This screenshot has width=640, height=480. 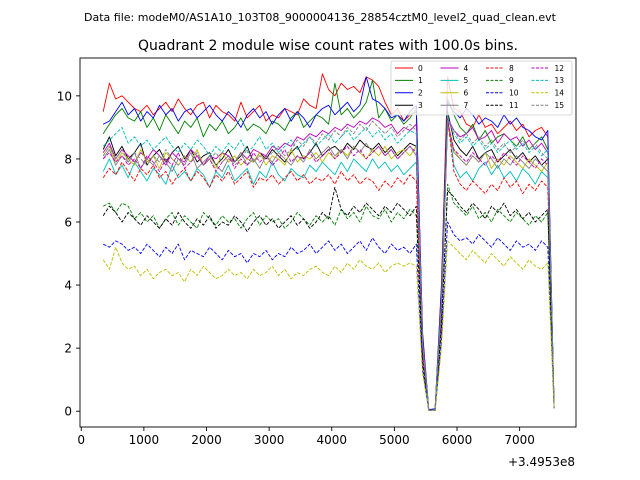 What do you see at coordinates (514, 105) in the screenshot?
I see `legend-label-11: 11` at bounding box center [514, 105].